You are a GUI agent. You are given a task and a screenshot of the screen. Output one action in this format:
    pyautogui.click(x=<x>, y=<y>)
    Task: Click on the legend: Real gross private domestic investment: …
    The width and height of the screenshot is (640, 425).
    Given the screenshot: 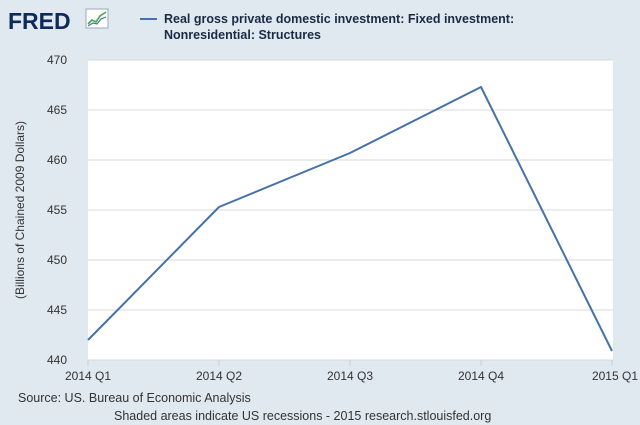 What is the action you would take?
    pyautogui.click(x=327, y=27)
    